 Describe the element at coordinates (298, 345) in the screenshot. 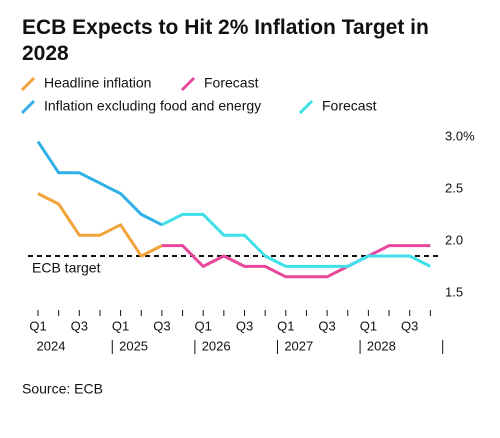

I see `year-label: 2027` at that location.